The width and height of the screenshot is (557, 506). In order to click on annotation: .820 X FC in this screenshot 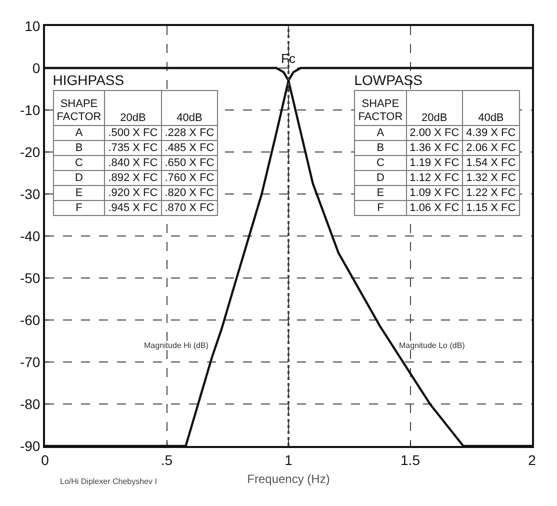, I will do `click(189, 193)`.